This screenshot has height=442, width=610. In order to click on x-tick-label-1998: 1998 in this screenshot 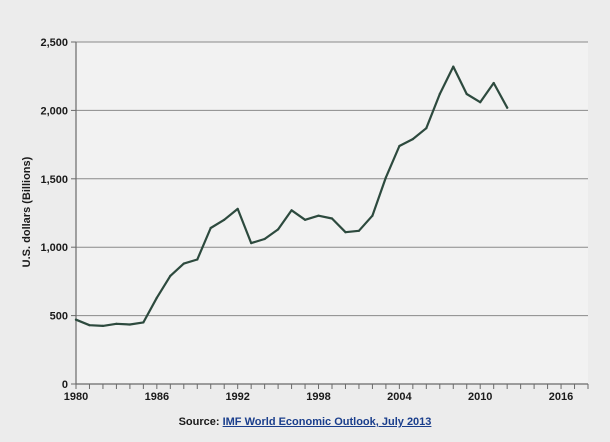, I will do `click(318, 397)`.